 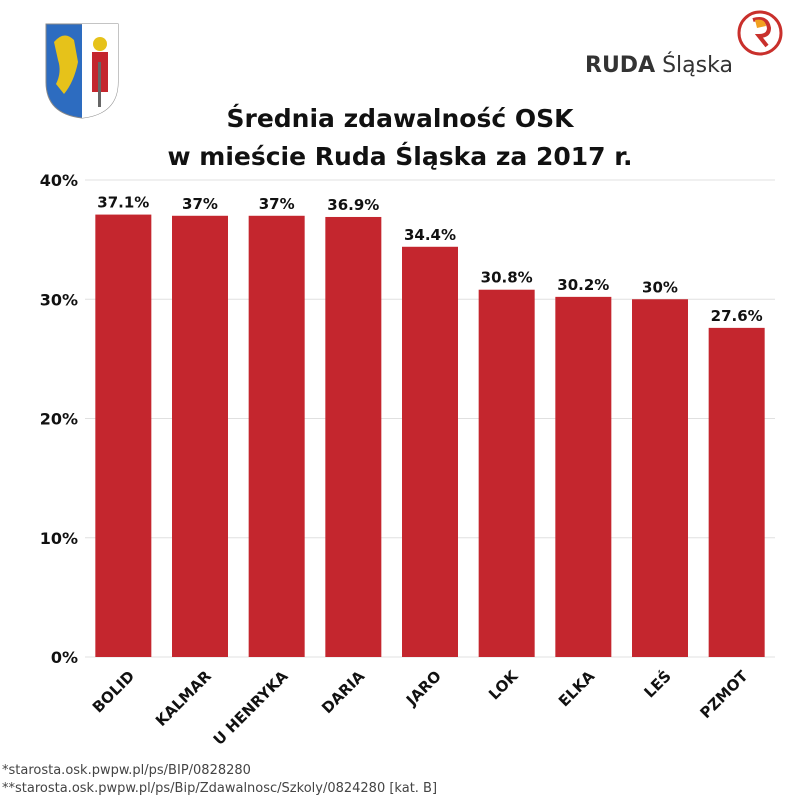 What do you see at coordinates (503, 684) in the screenshot?
I see `x-tick-label: LOK` at bounding box center [503, 684].